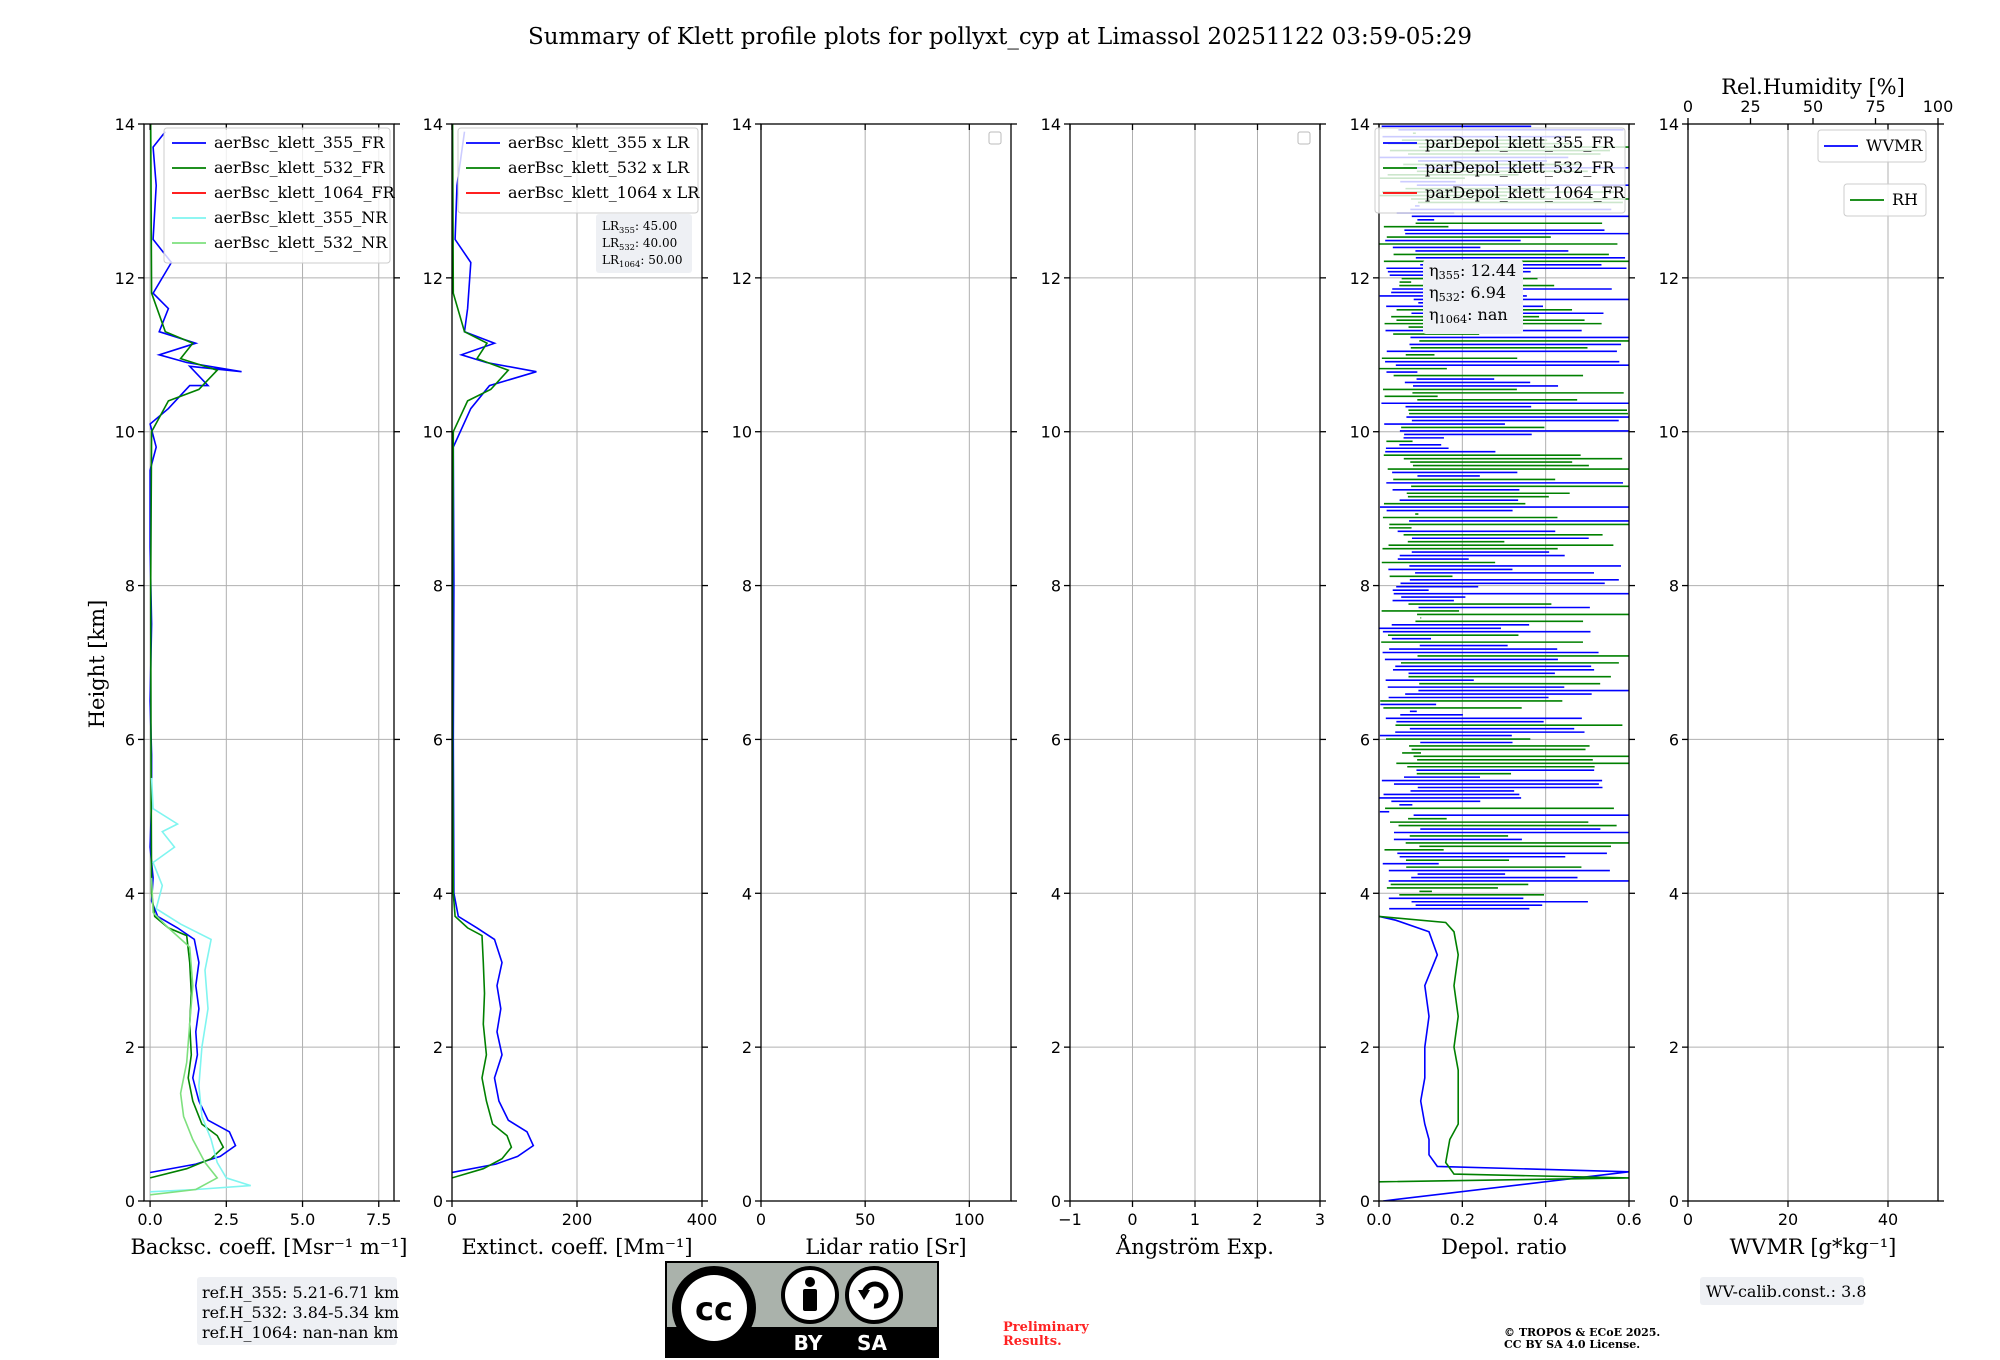 The height and width of the screenshot is (1360, 2000). What do you see at coordinates (378, 1219) in the screenshot?
I see `x-tick-label: 7.5` at bounding box center [378, 1219].